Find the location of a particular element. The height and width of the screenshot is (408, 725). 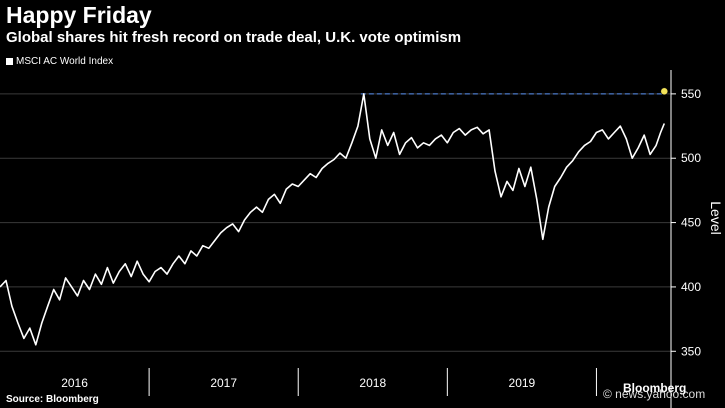

x-tick-label-2018: 2018 is located at coordinates (372, 383).